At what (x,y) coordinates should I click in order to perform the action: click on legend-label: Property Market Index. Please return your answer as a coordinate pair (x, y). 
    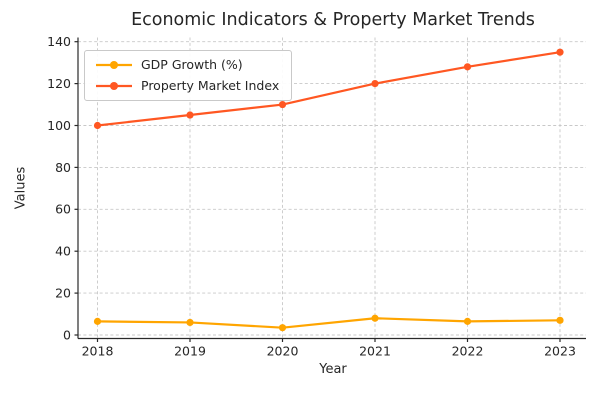
    Looking at the image, I should click on (210, 85).